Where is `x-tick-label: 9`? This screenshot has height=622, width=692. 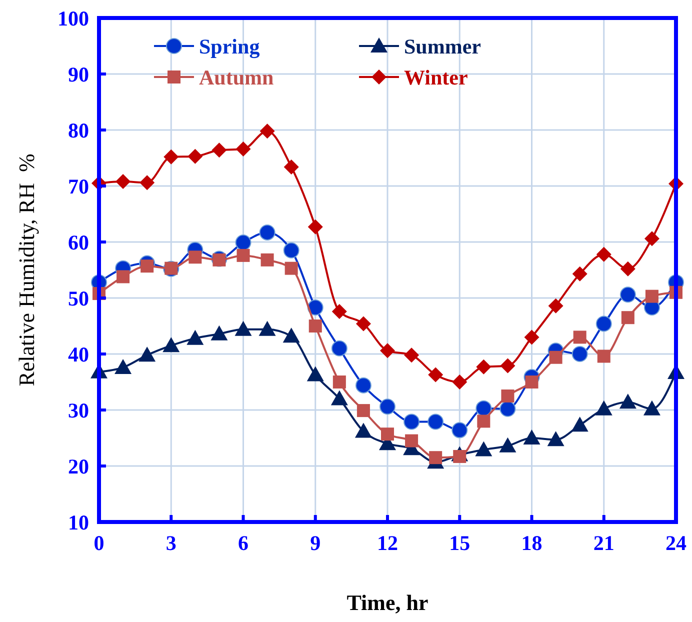
x-tick-label: 9 is located at coordinates (315, 543).